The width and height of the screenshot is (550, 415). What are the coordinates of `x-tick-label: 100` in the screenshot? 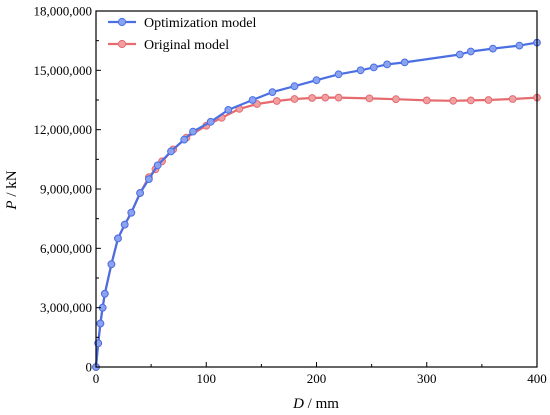 It's located at (207, 378).